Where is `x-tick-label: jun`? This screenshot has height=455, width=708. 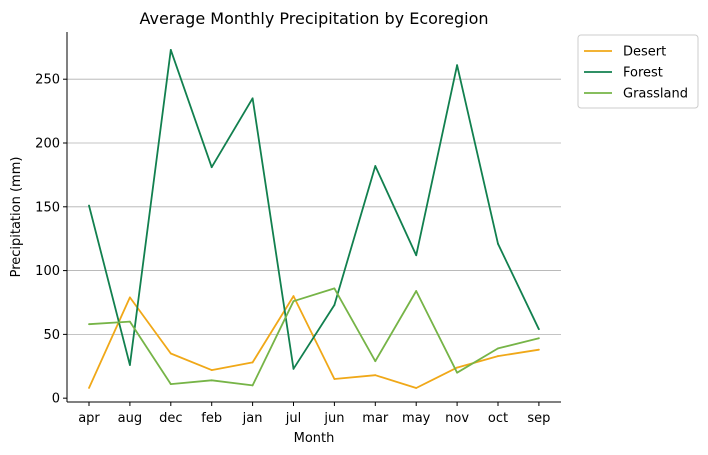
x-tick-label: jun is located at coordinates (333, 418).